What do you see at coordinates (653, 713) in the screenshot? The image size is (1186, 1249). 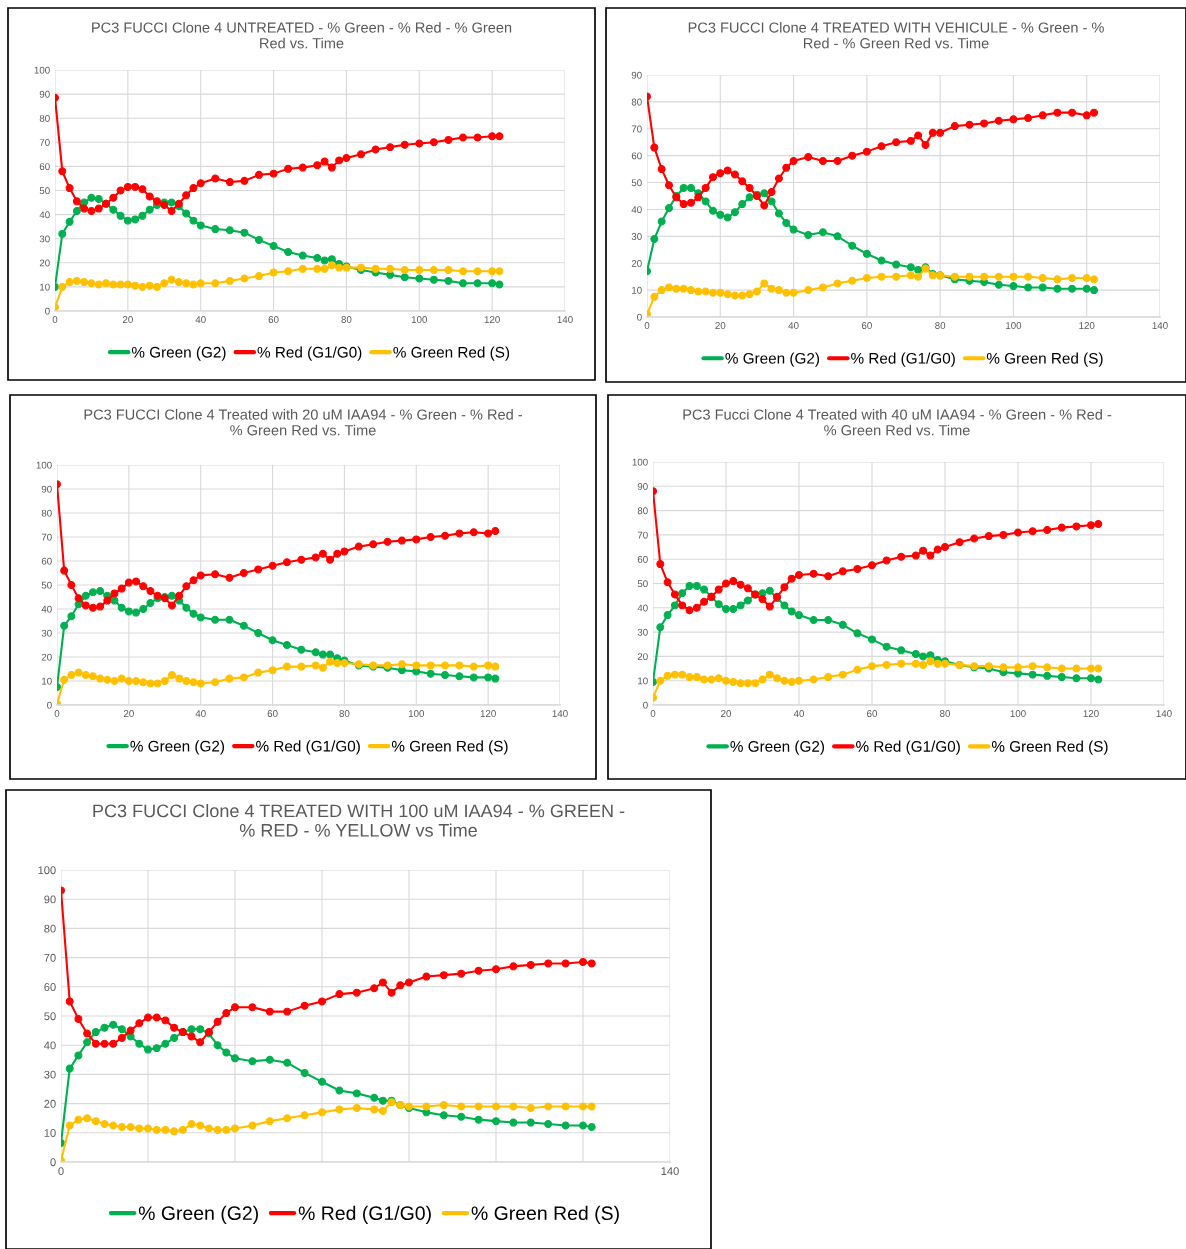 I see `x-tick-label: 0` at bounding box center [653, 713].